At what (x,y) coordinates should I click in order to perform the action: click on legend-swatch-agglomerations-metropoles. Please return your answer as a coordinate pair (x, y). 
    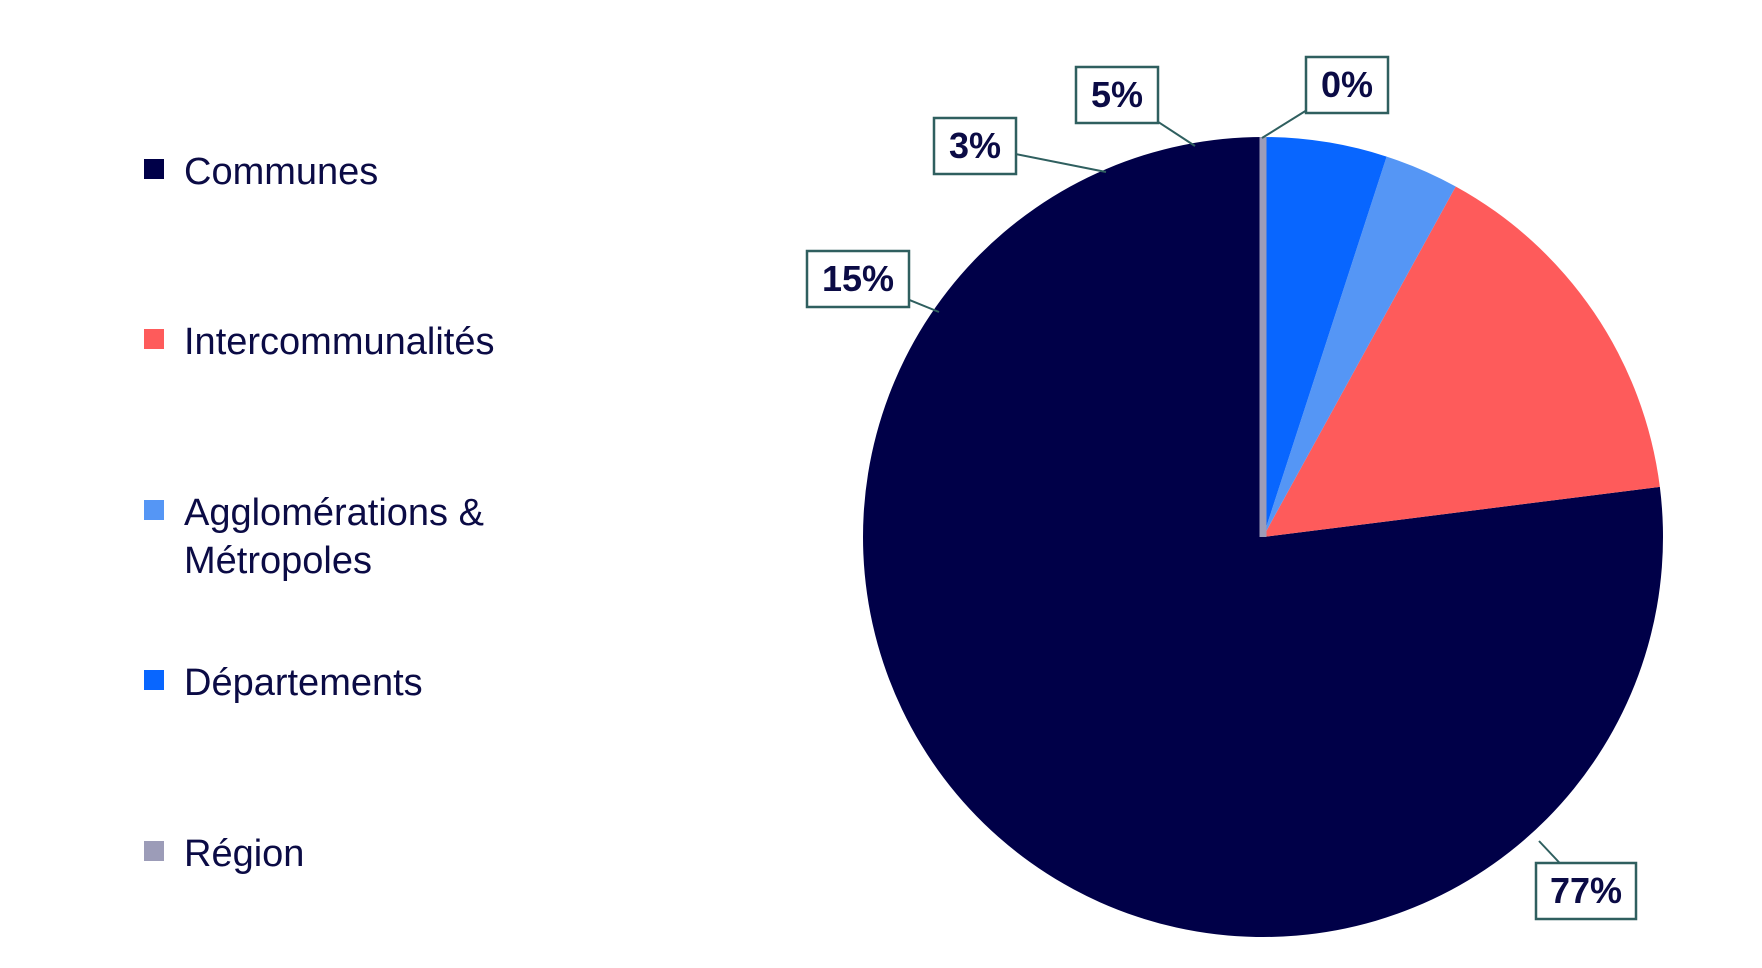
    Looking at the image, I should click on (154, 510).